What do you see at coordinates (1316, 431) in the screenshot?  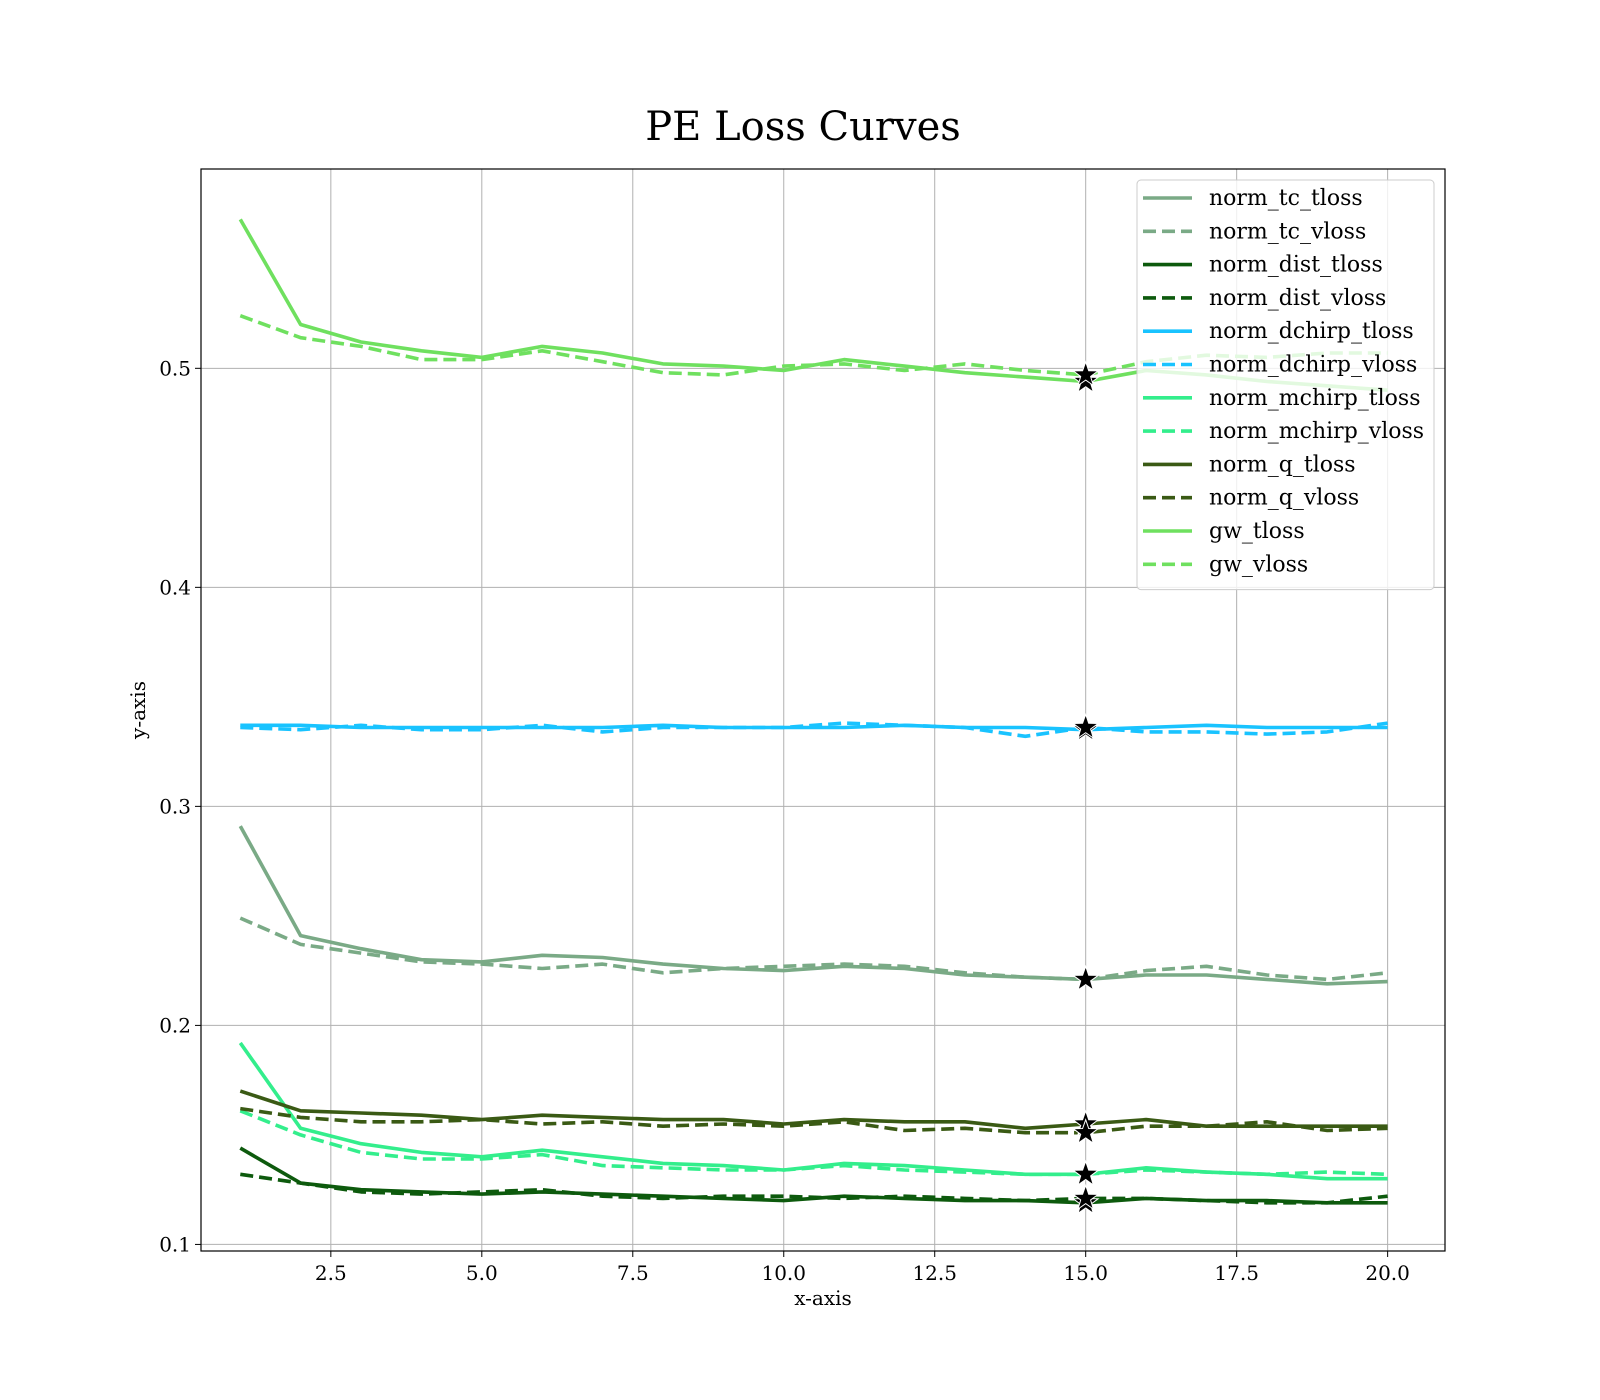 I see `legend-label-norm_mchirp_vloss: norm_mchirp_vloss` at bounding box center [1316, 431].